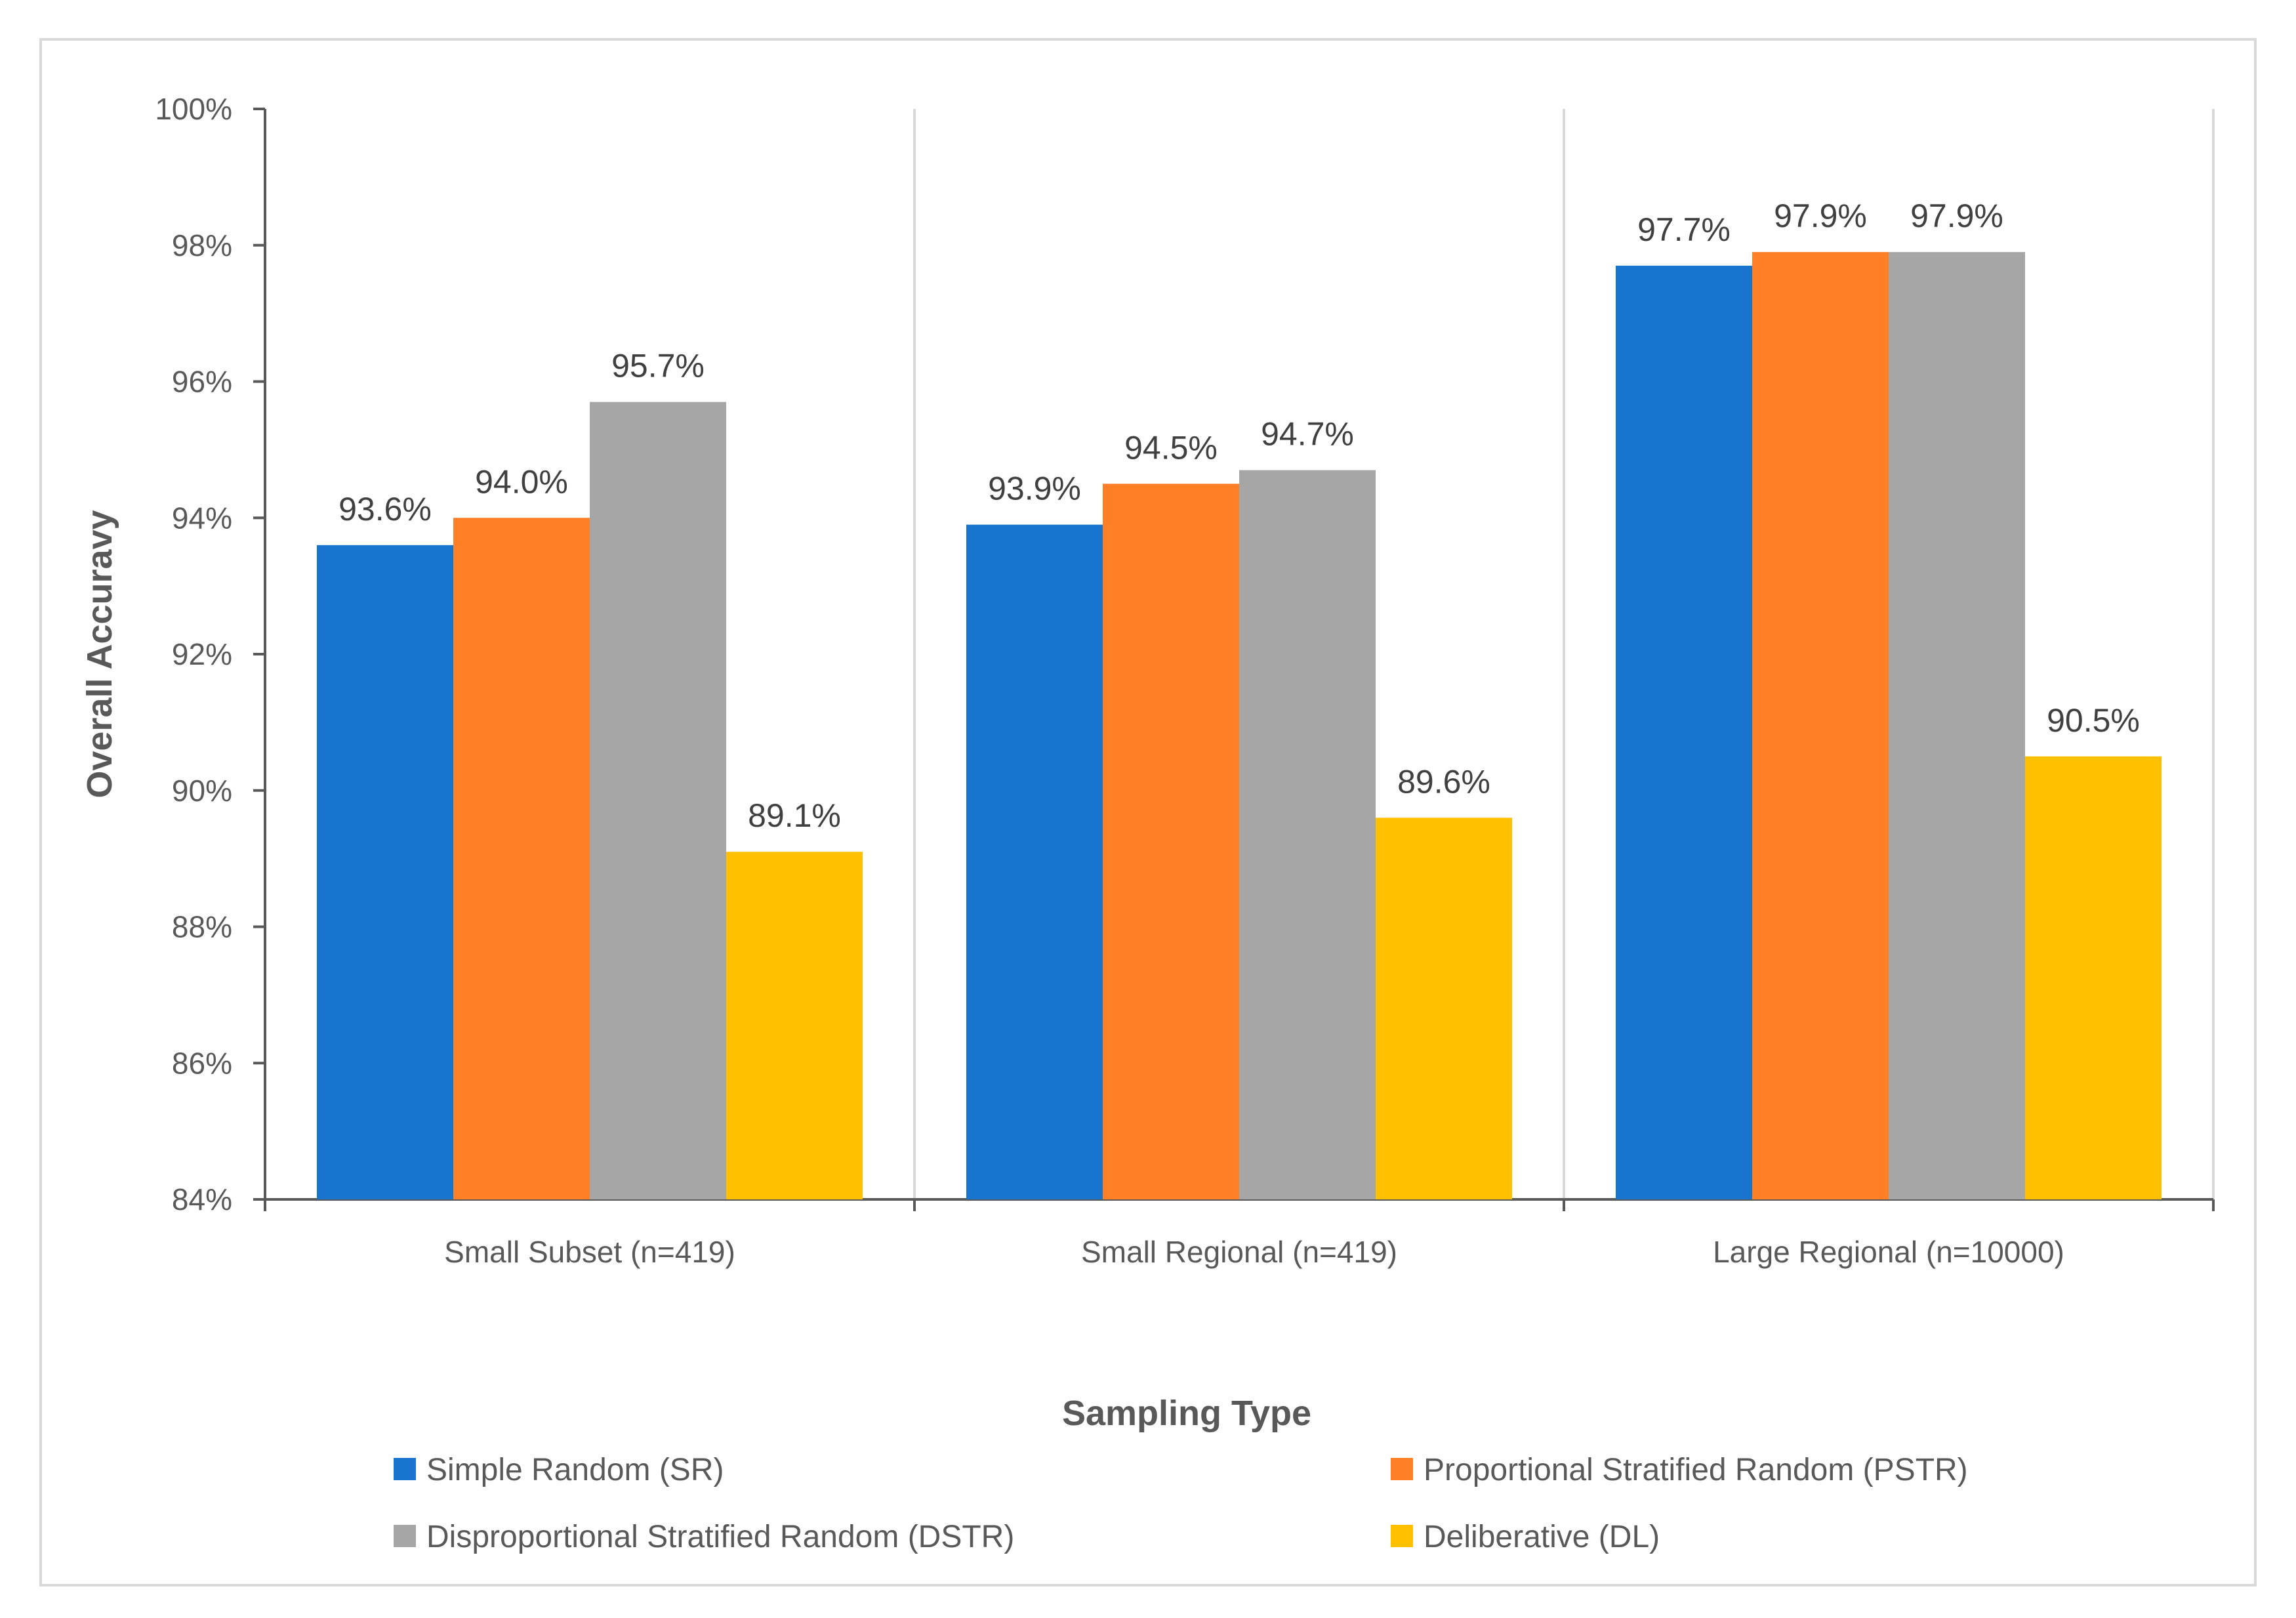  I want to click on legend-label: Proportional Stratified Random (PSTR), so click(1696, 1470).